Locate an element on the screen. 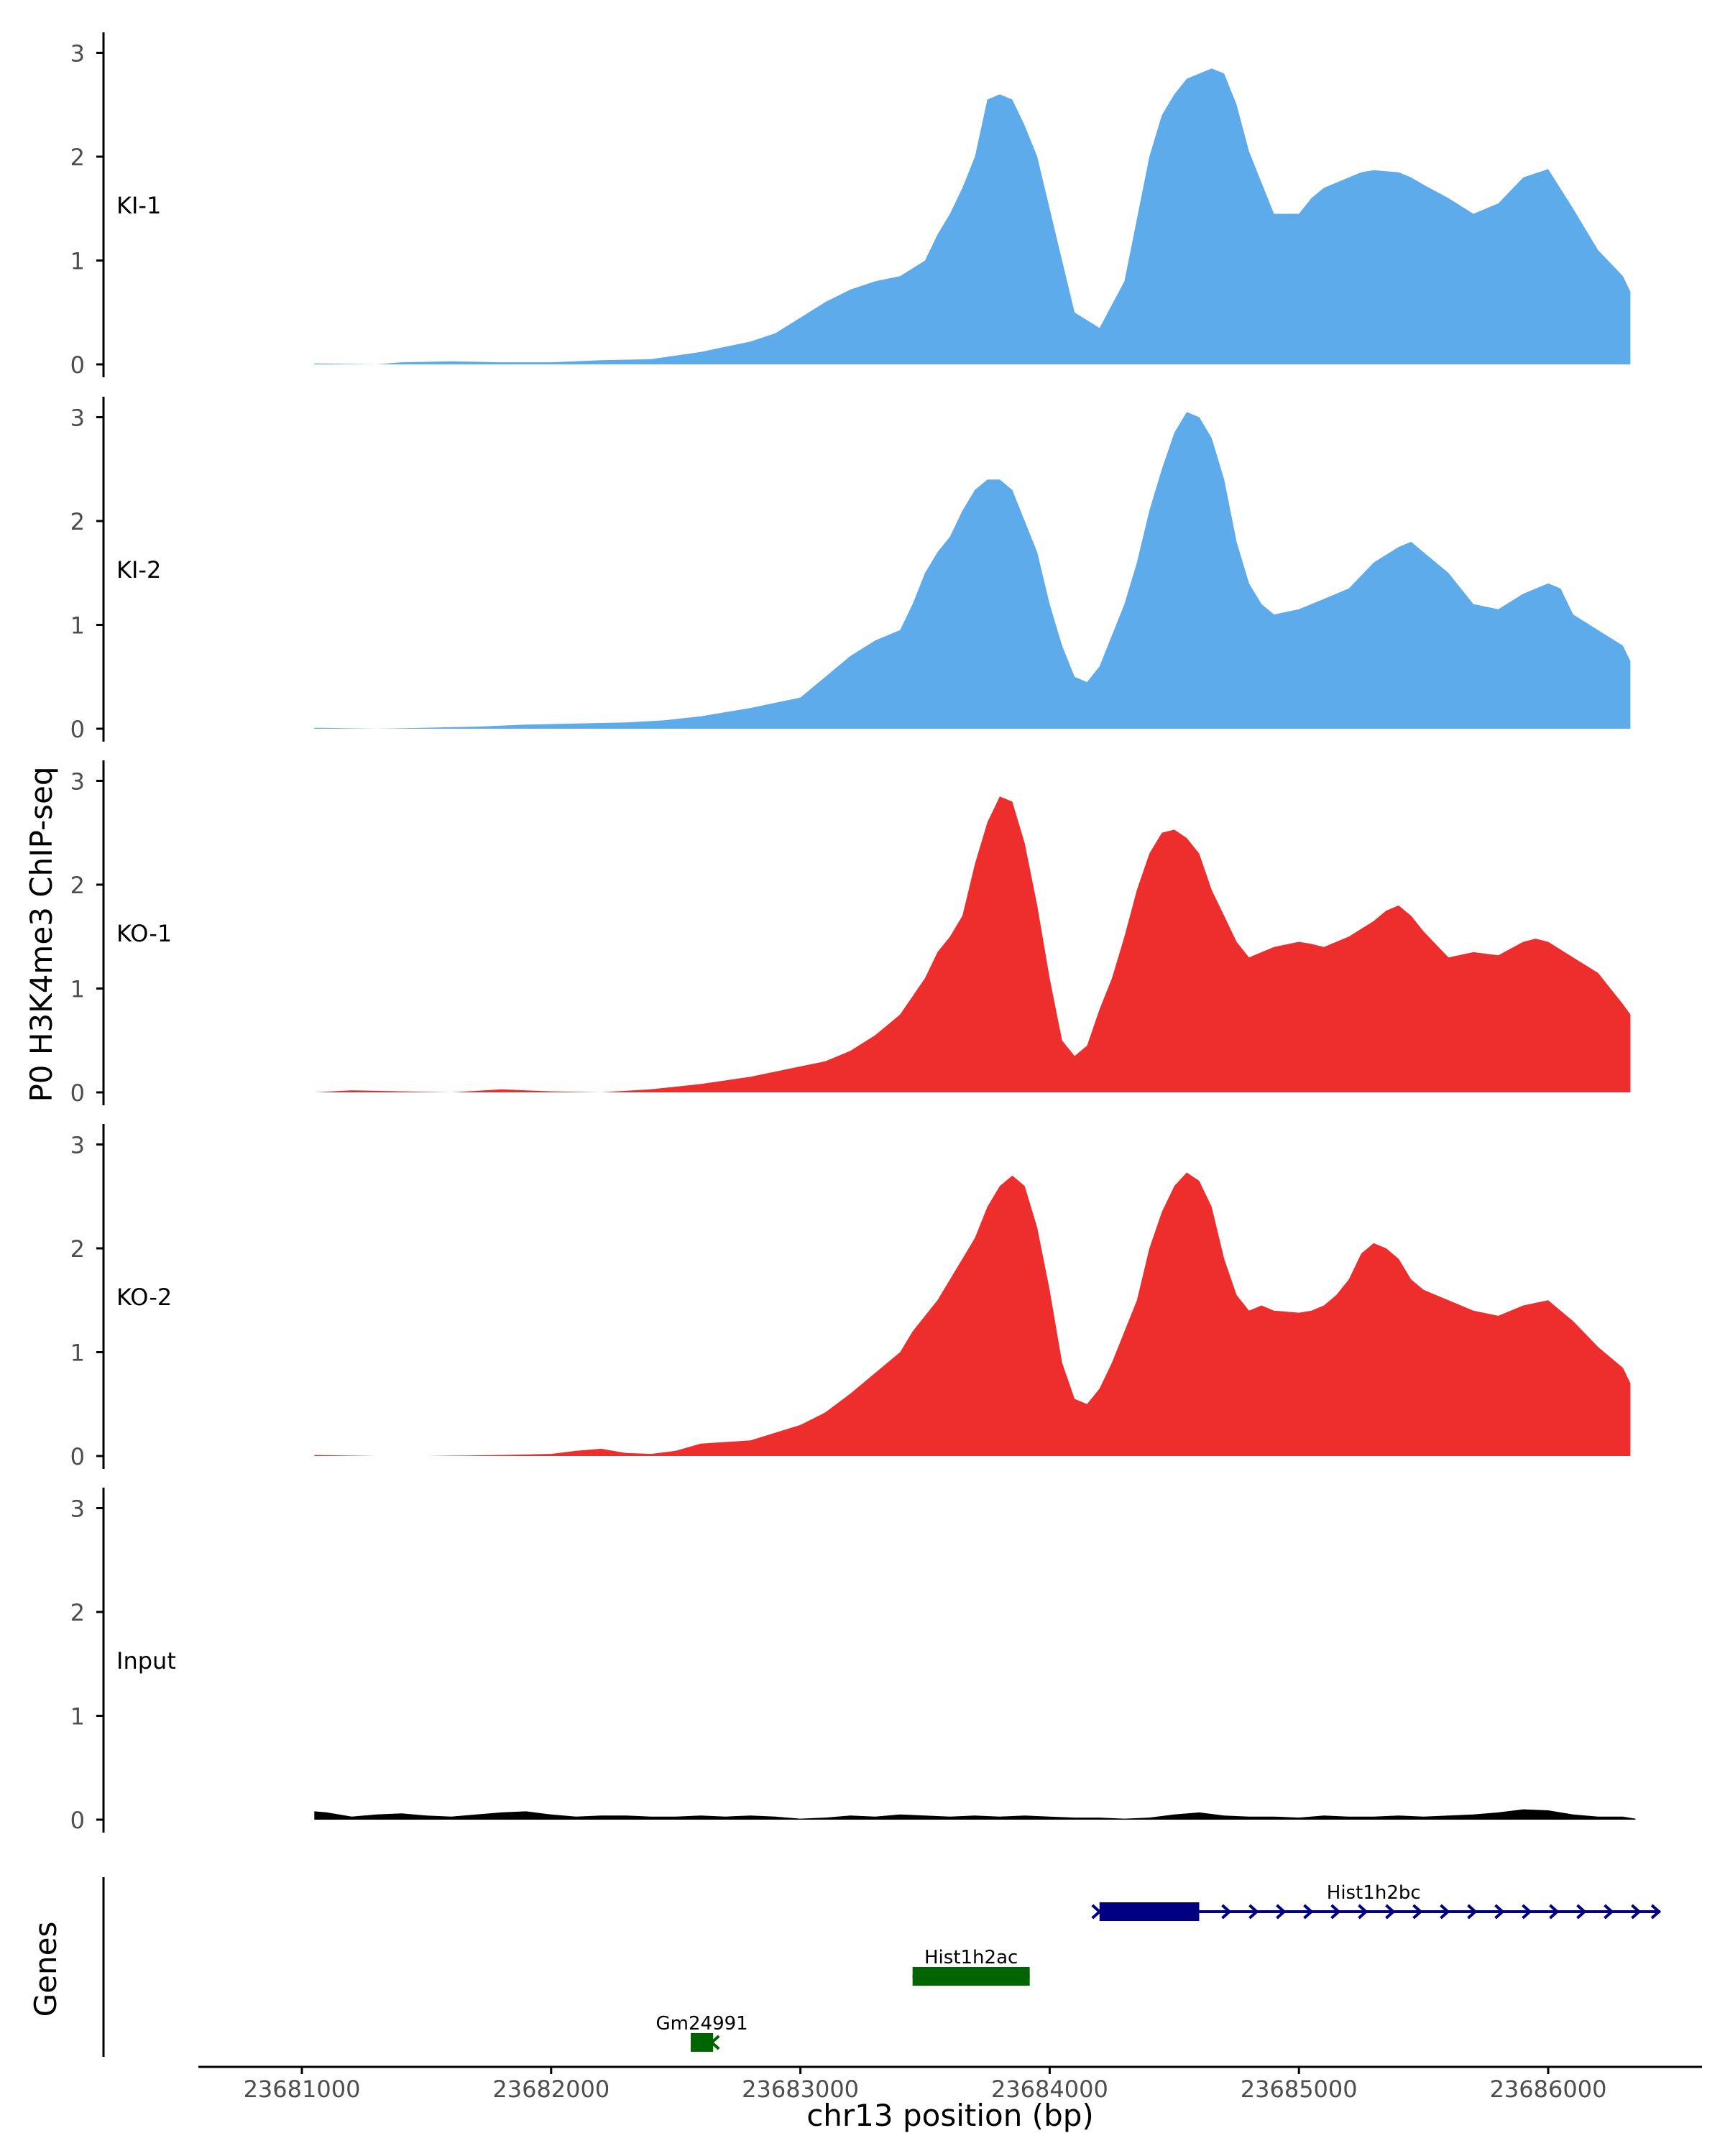  panel-ki-1: 0 1 2 3 KI-1 is located at coordinates (850, 205).